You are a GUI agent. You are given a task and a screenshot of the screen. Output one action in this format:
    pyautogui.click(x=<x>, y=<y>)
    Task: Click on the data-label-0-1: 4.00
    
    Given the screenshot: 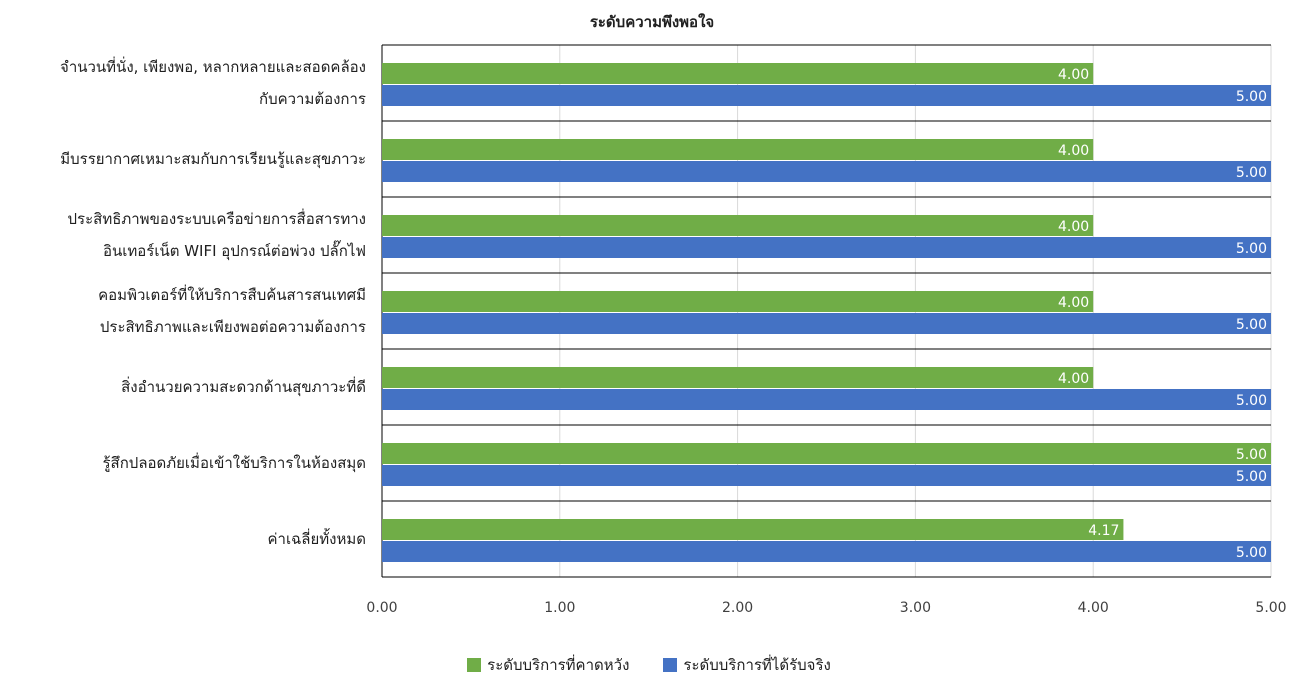 What is the action you would take?
    pyautogui.click(x=1073, y=151)
    